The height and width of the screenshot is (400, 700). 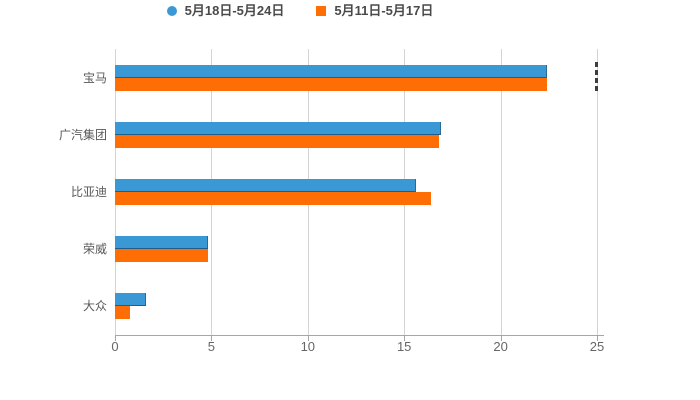 I want to click on bar-大众-series2, so click(x=123, y=313).